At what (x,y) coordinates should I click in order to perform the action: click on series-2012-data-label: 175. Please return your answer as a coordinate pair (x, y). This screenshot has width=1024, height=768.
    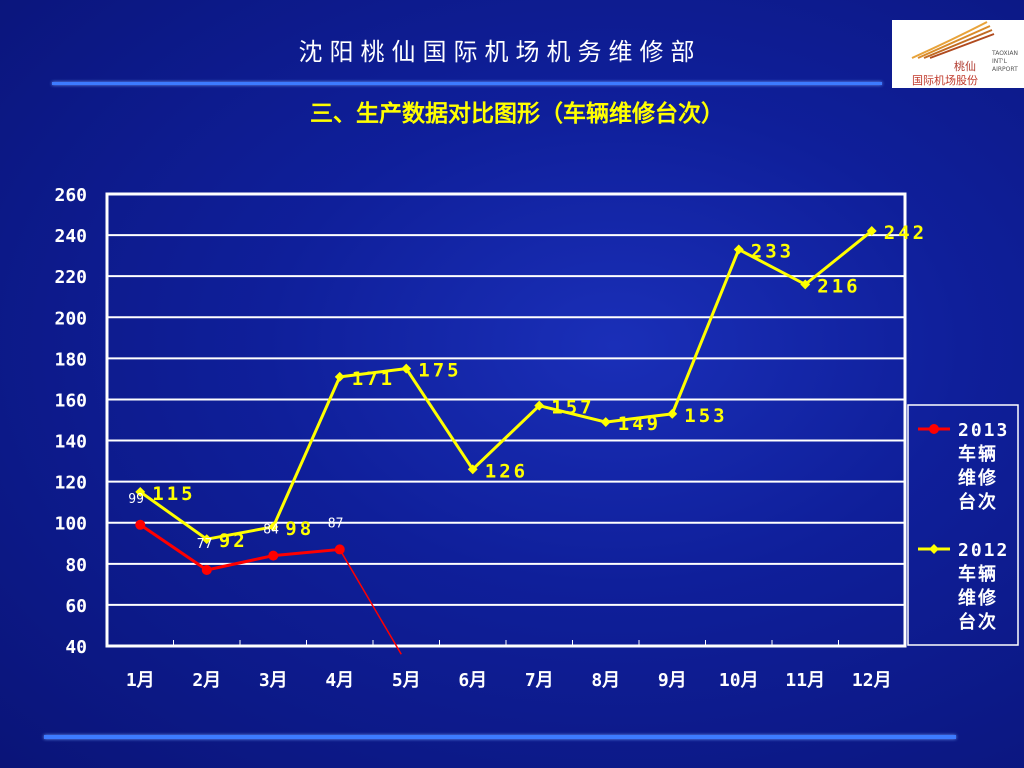
    Looking at the image, I should click on (439, 371).